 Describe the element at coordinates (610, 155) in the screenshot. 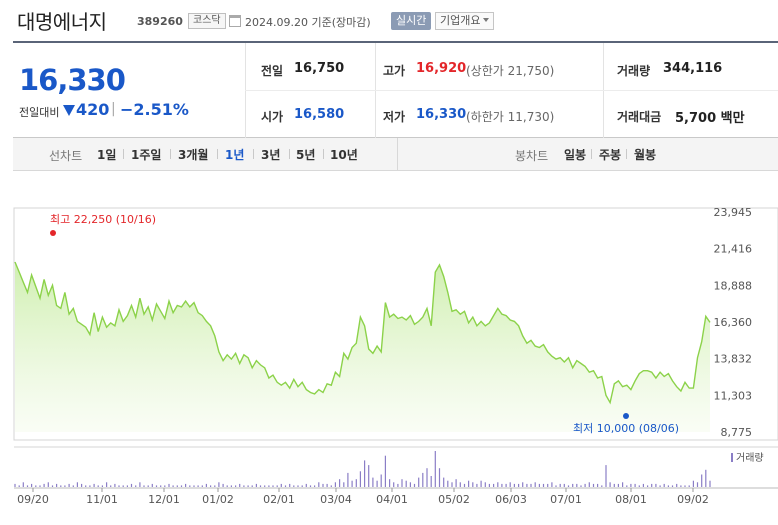

I see `candle-weekly: 주봉` at that location.